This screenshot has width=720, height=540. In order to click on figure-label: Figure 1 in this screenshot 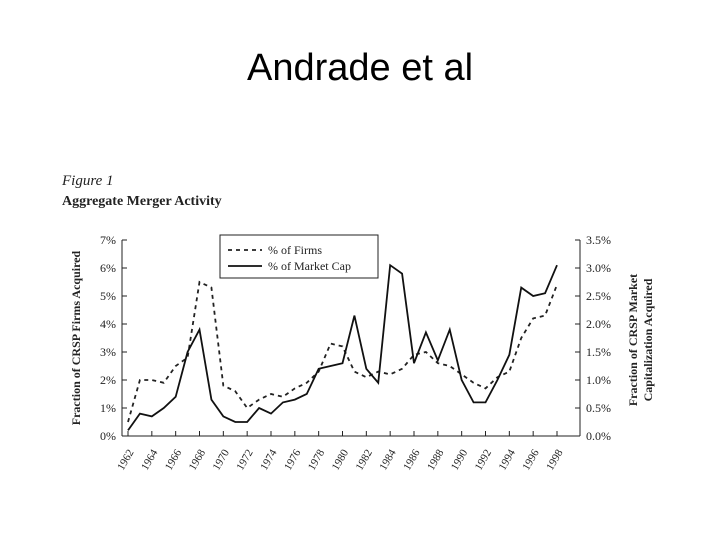, I will do `click(87, 181)`.